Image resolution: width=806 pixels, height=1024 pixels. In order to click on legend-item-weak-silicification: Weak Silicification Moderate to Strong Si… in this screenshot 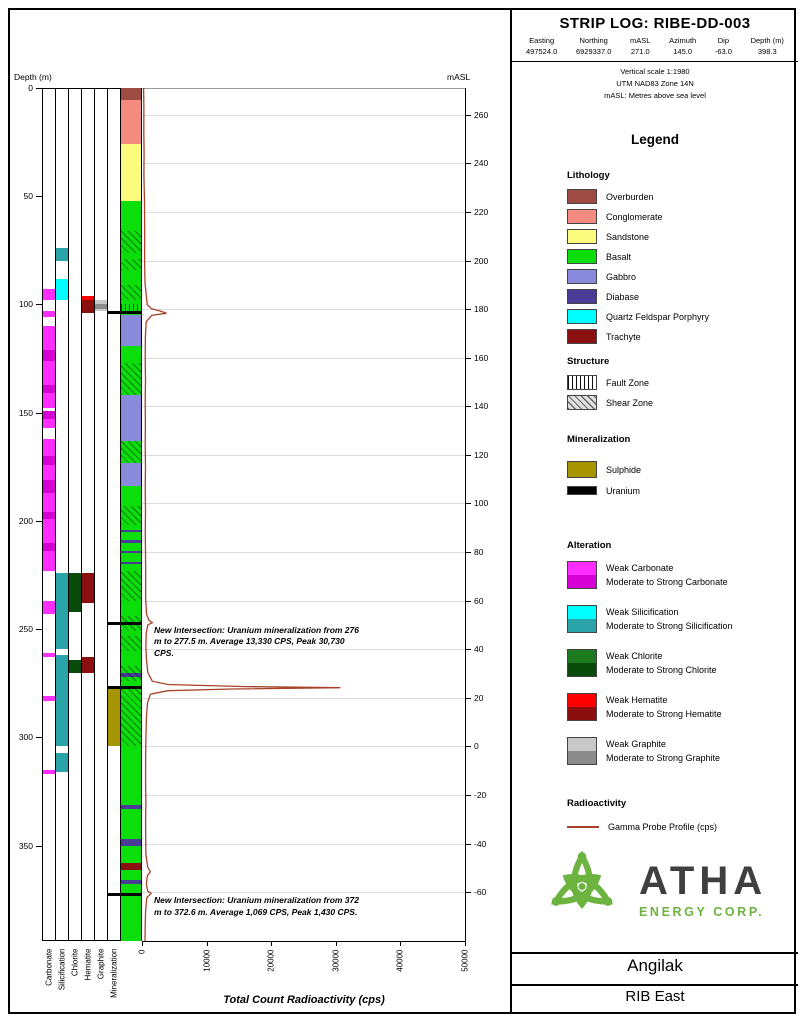, I will do `click(679, 619)`.